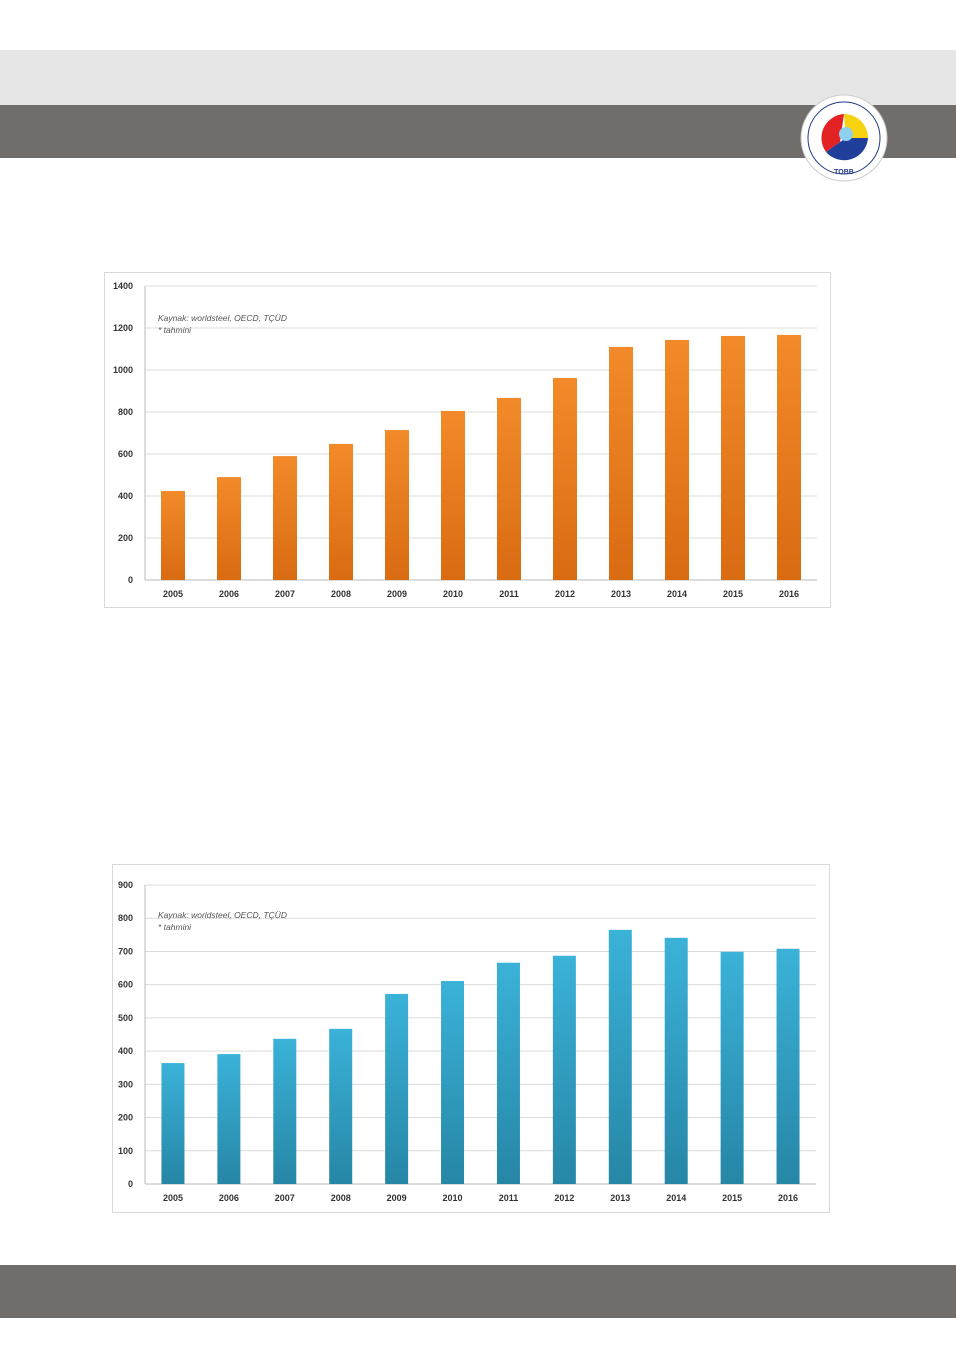 This screenshot has height=1368, width=956. What do you see at coordinates (125, 1151) in the screenshot?
I see `y-tick-label: 100` at bounding box center [125, 1151].